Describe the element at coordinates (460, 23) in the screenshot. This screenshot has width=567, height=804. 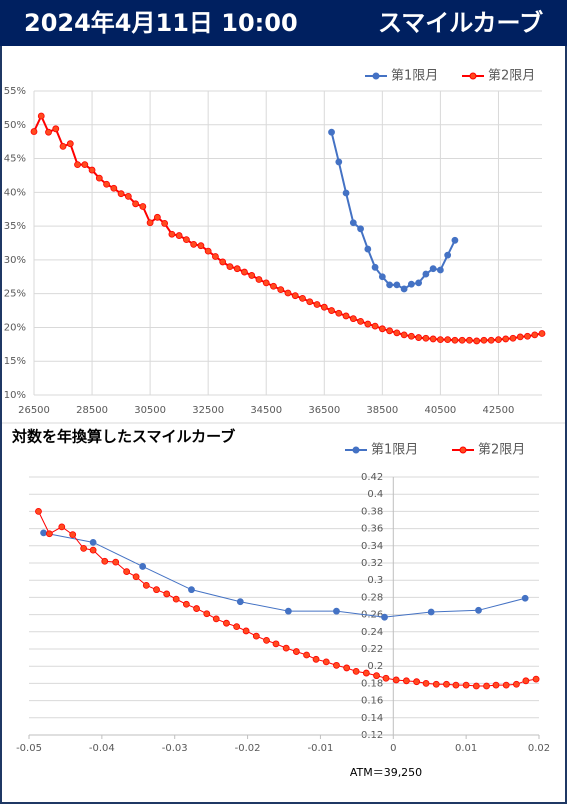
I see `header-title: スマイルカーブ` at that location.